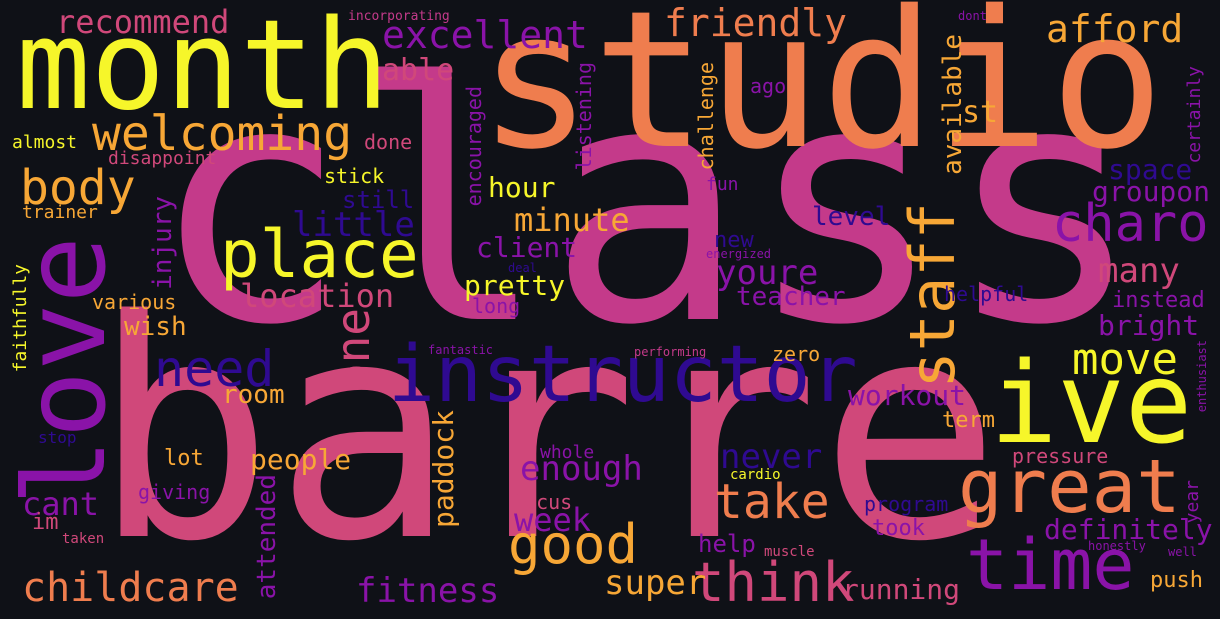 The width and height of the screenshot is (1220, 619). Describe the element at coordinates (542, 502) in the screenshot. I see `word-focus: focus` at that location.